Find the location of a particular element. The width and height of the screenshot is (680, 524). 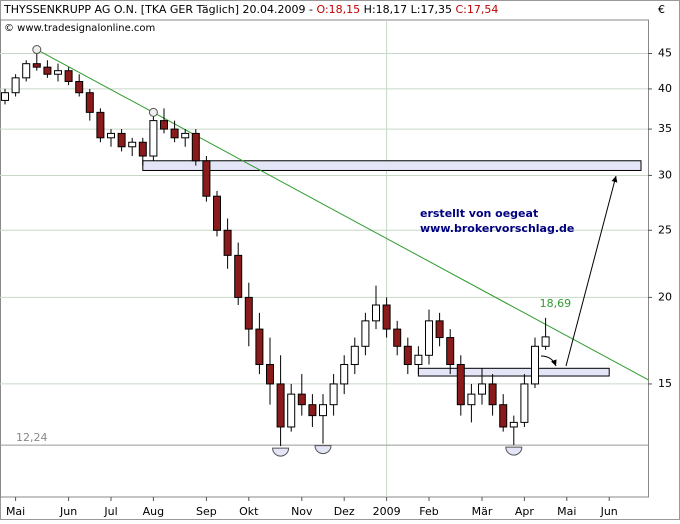

last-high-label: 18,69 is located at coordinates (556, 303).